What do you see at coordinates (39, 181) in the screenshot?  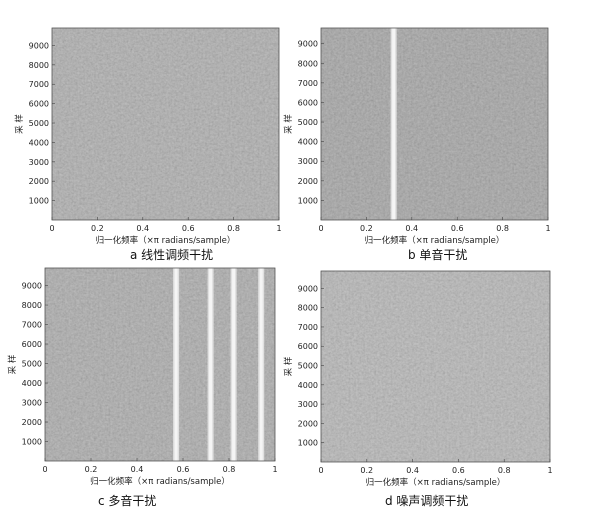 I see `y-tick-label-a-1: 2000` at bounding box center [39, 181].